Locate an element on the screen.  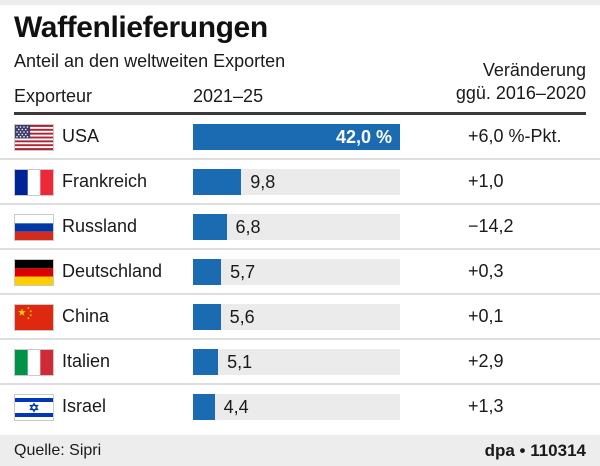
table-row: Russland 6,8 −14,2 is located at coordinates (300, 227).